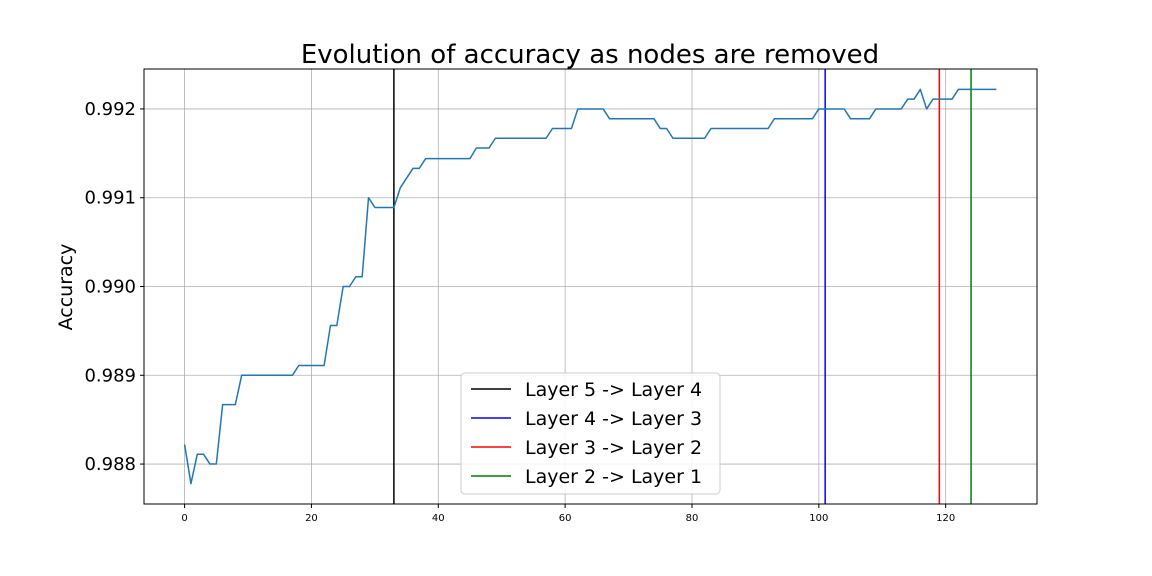 The height and width of the screenshot is (576, 1152). I want to click on x-tick-label: 20, so click(311, 518).